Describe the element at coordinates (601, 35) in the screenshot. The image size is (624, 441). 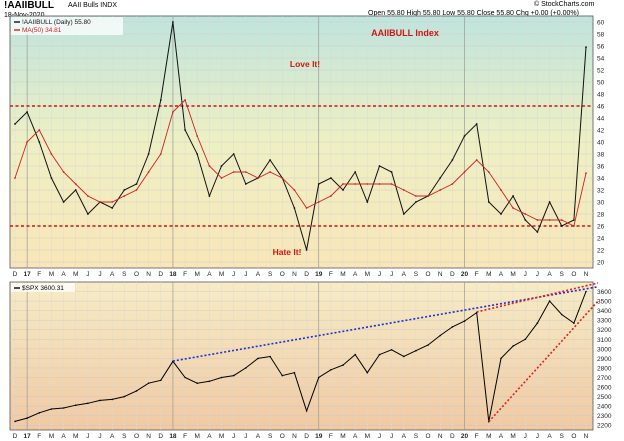
I see `bulls-y-tick-label: 58` at that location.